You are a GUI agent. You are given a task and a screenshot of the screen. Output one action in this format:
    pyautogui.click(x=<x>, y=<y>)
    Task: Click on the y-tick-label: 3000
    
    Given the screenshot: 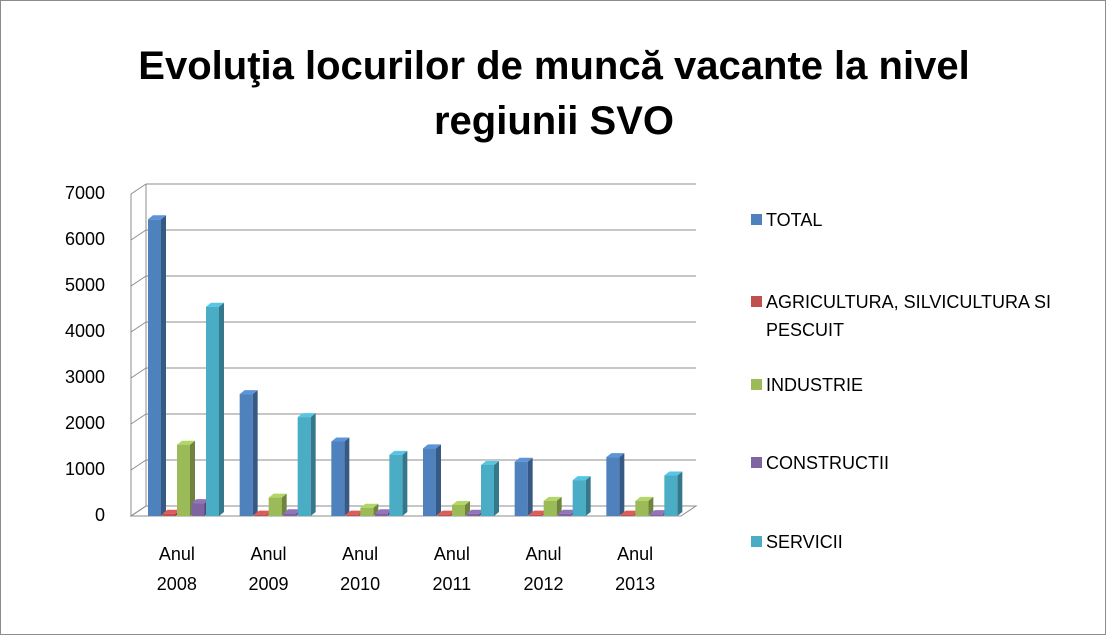 What is the action you would take?
    pyautogui.click(x=85, y=377)
    